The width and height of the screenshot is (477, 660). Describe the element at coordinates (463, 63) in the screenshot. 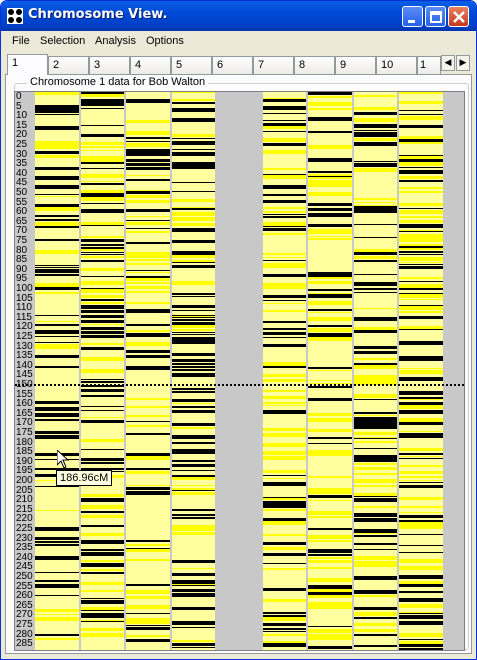

I see `tab-scroll-right-button: ▶` at that location.